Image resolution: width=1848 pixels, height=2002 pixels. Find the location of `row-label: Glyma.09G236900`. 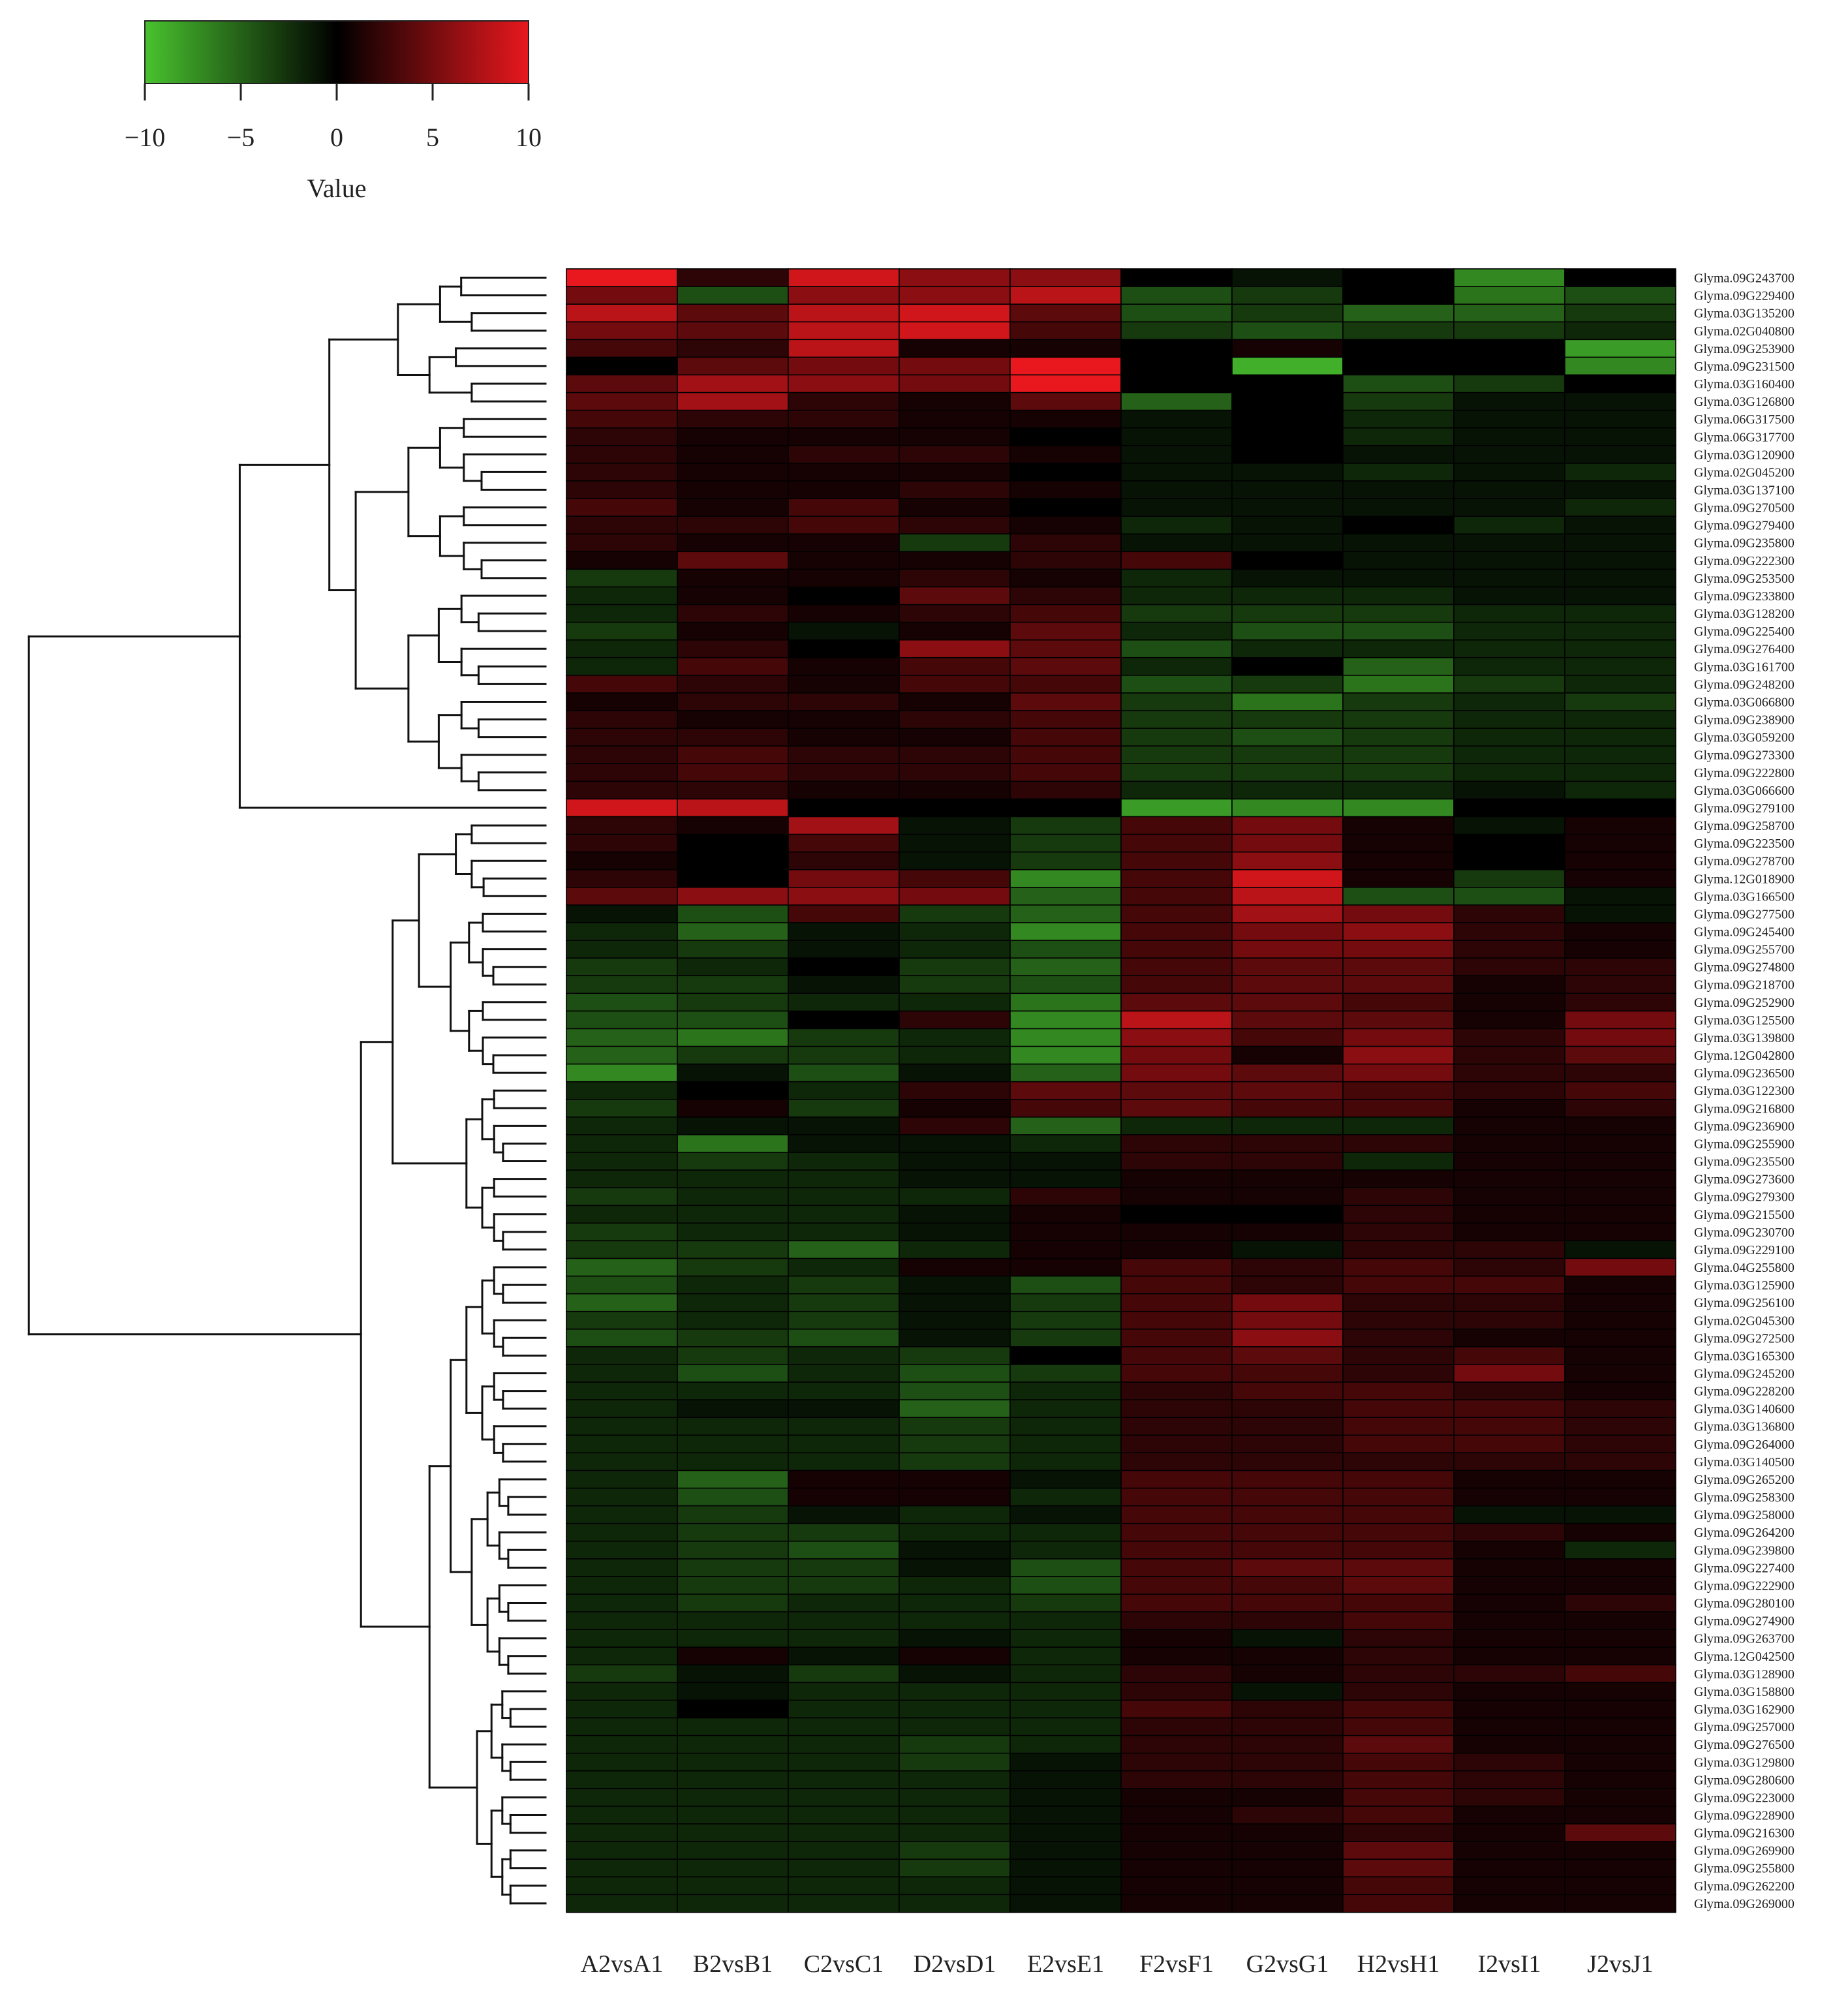

row-label: Glyma.09G236900 is located at coordinates (1744, 1126).